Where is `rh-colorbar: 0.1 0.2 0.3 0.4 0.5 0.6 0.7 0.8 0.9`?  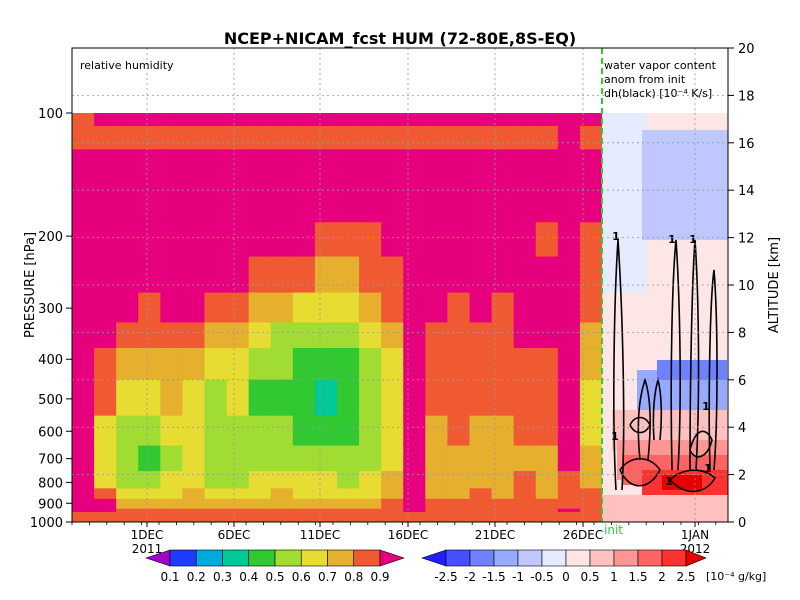 rh-colorbar: 0.1 0.2 0.3 0.4 0.5 0.6 0.7 0.8 0.9 is located at coordinates (275, 566).